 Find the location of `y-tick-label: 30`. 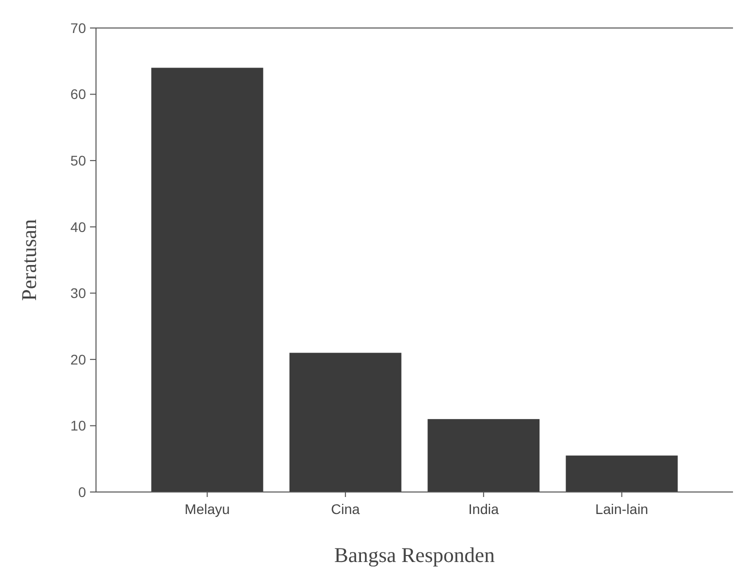

y-tick-label: 30 is located at coordinates (78, 293).